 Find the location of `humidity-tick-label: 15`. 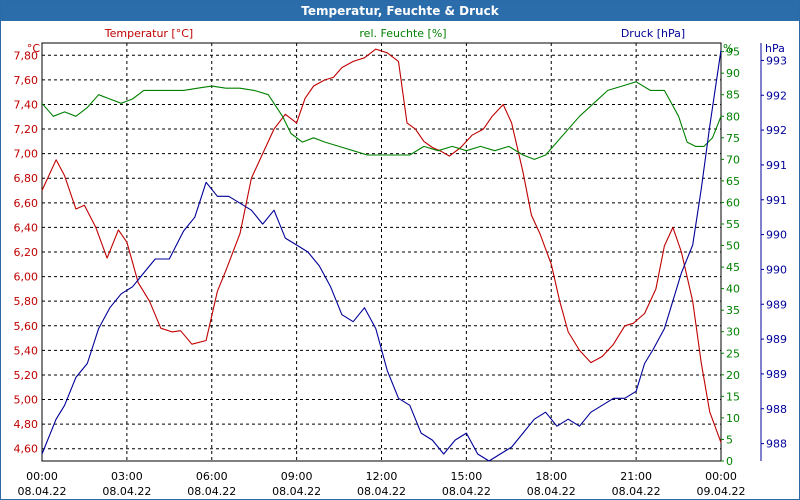

humidity-tick-label: 15 is located at coordinates (733, 396).